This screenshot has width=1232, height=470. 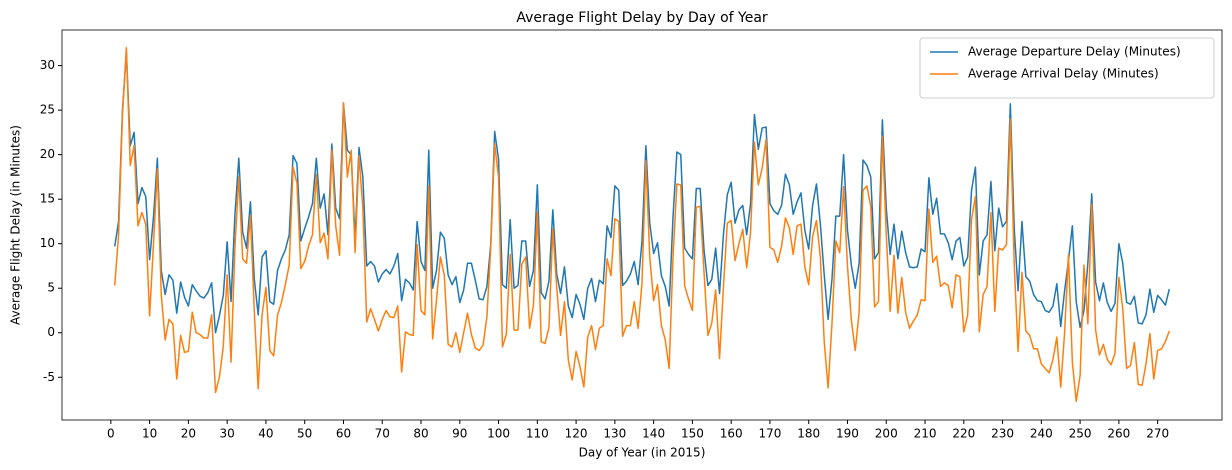 I want to click on x-tick-label: 90, so click(x=459, y=434).